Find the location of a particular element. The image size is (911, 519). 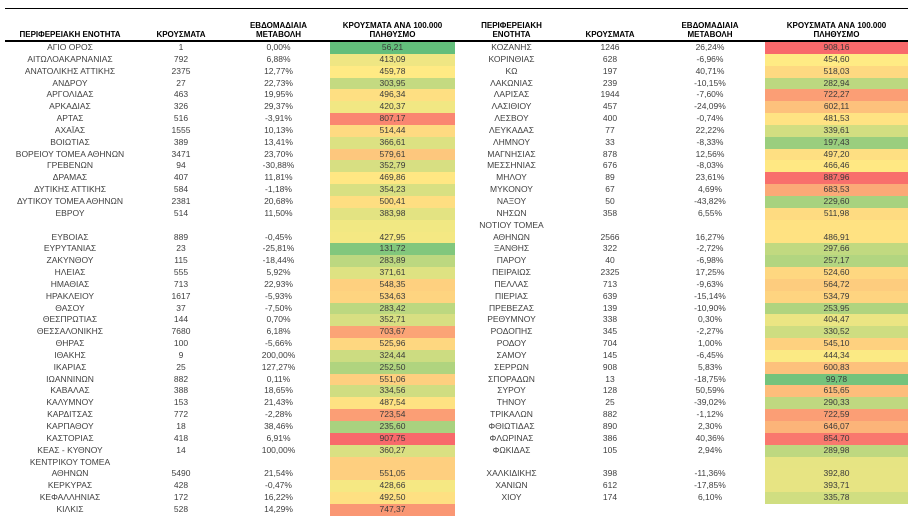

weekly-cell: 2,30% is located at coordinates (710, 426).